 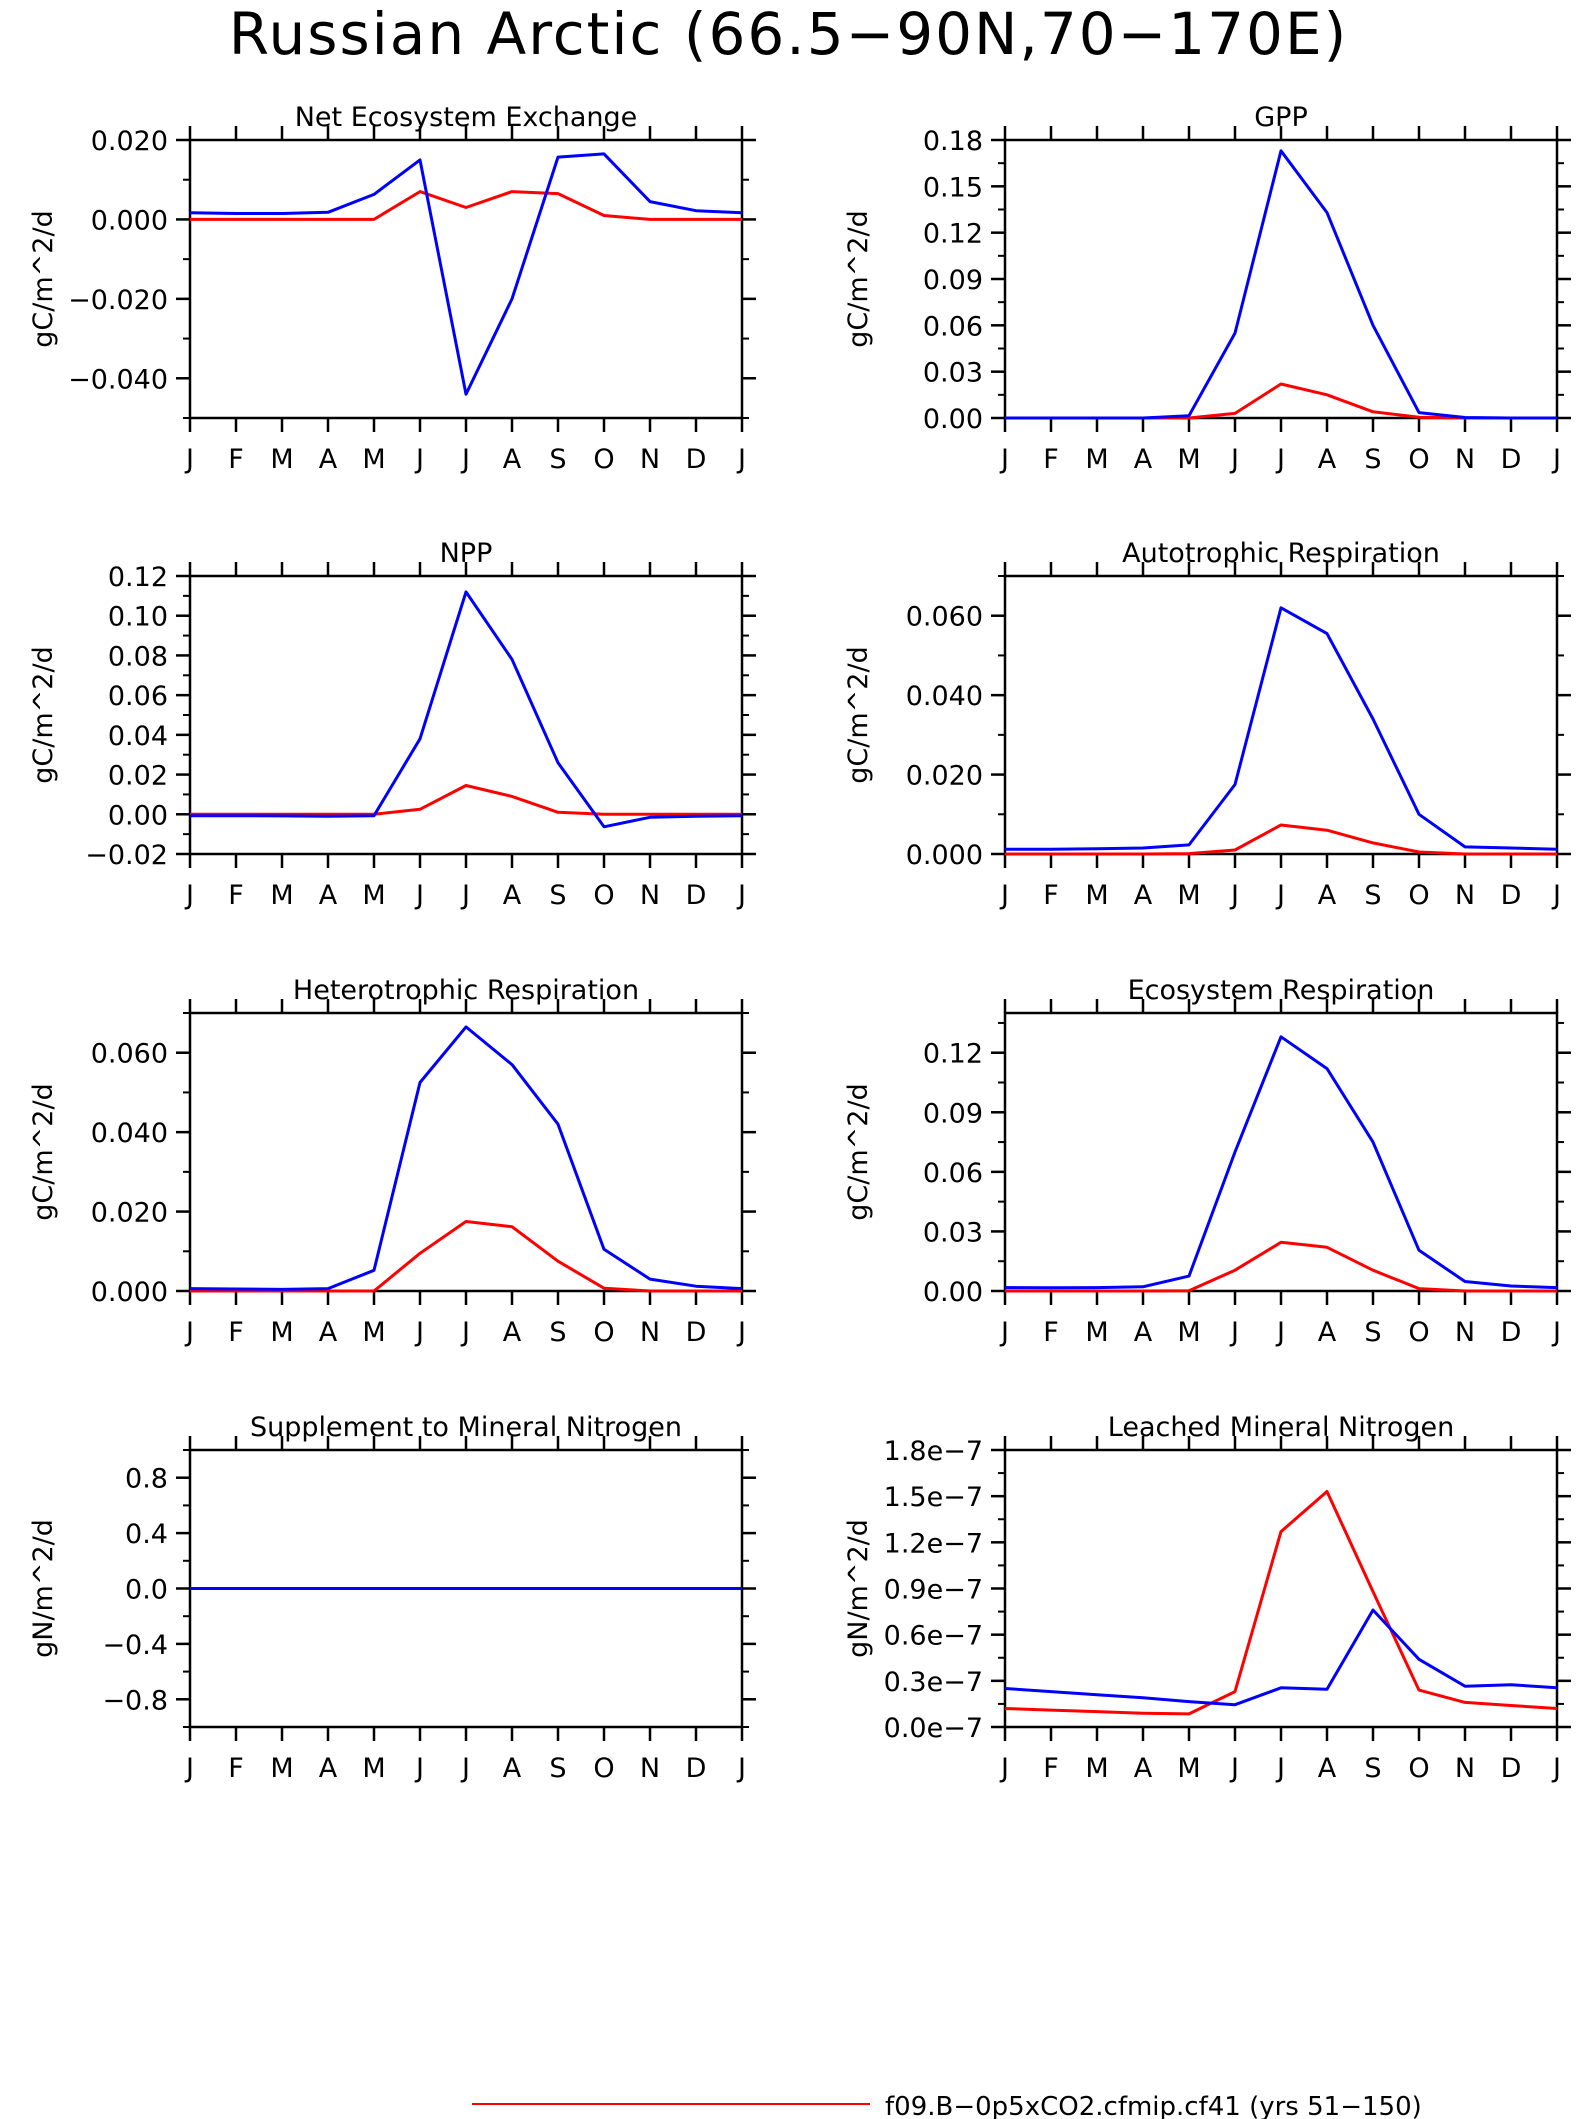 I want to click on main-title: Russian Arctic (66.5−90N,70−170E), so click(x=788, y=34).